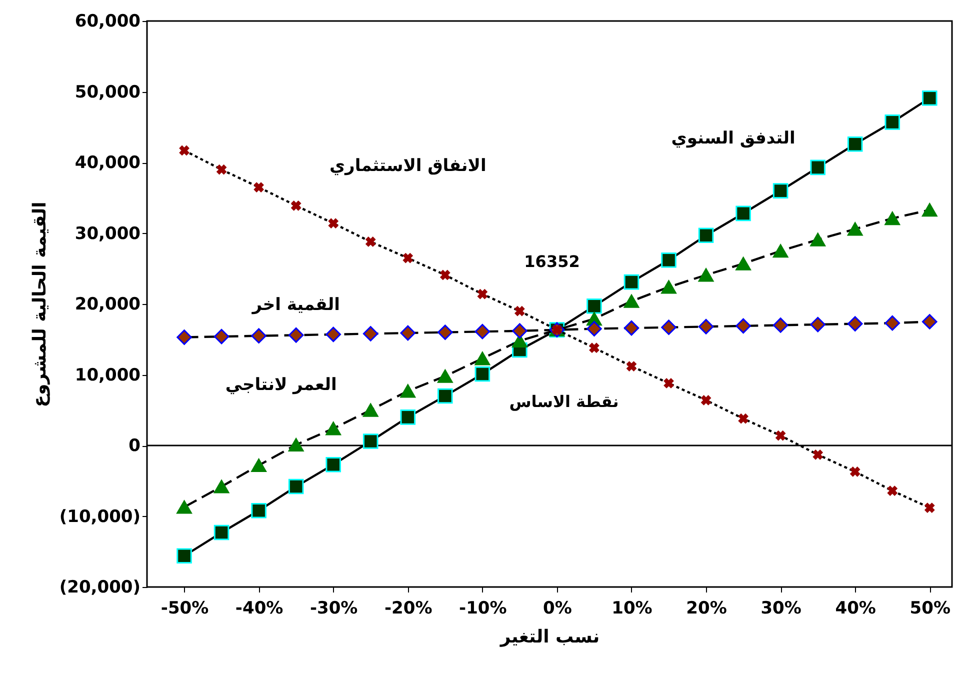 This screenshot has height=687, width=973. I want to click on y-axis-title: القيمة الحالية للمشروع, so click(39, 305).